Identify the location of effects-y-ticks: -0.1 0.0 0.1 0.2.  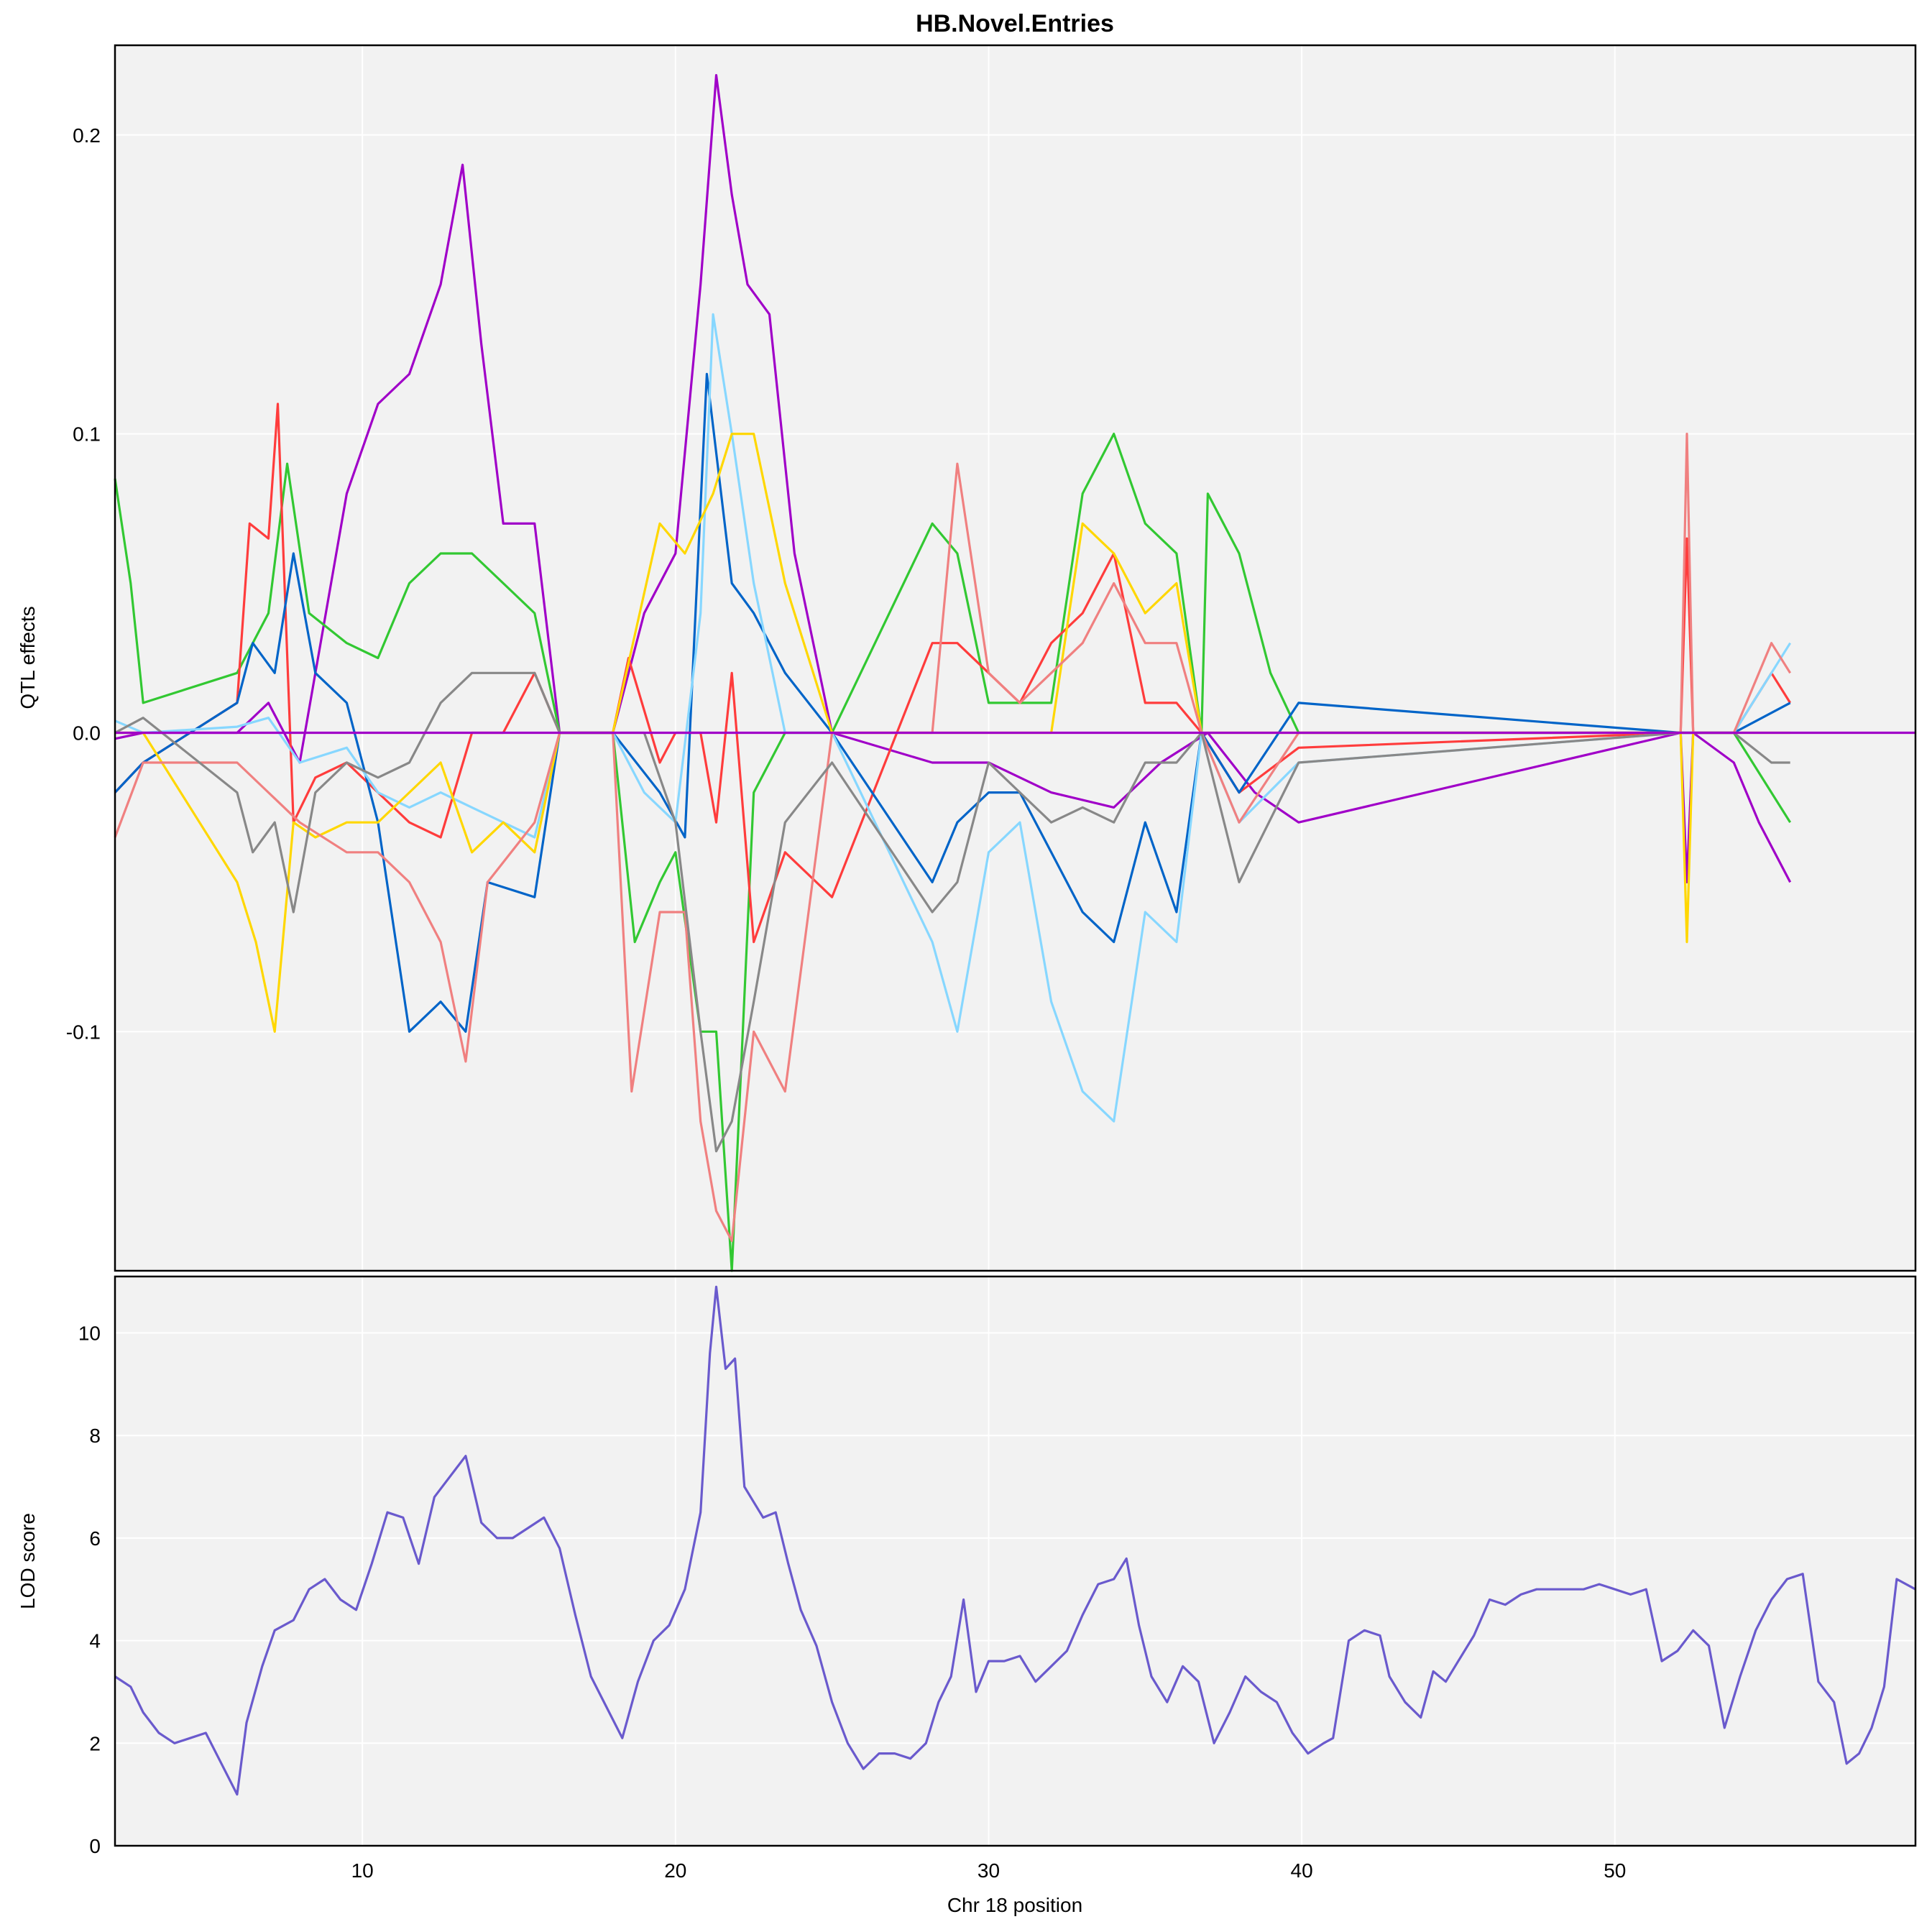
(83, 584).